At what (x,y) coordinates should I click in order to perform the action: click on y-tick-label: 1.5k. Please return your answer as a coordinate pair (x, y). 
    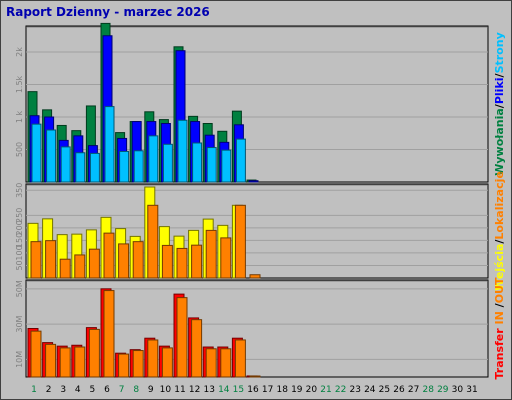
    Looking at the image, I should click on (19, 84).